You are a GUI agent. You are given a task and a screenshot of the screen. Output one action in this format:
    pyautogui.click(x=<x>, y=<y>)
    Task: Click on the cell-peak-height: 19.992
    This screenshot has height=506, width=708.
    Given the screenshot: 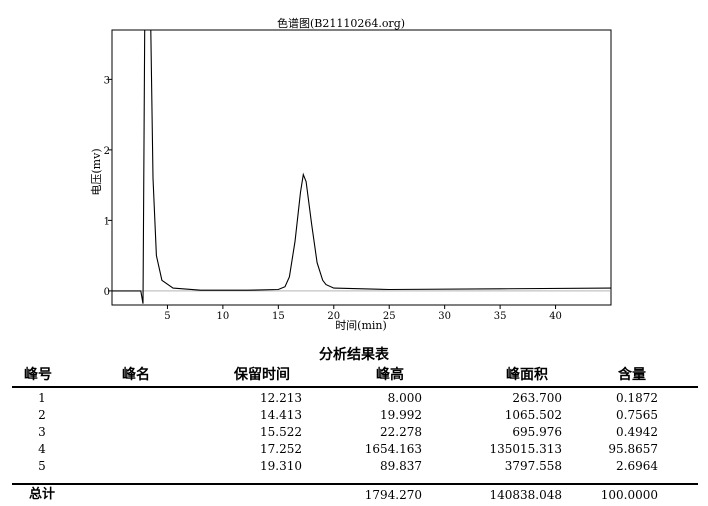 What is the action you would take?
    pyautogui.click(x=401, y=415)
    